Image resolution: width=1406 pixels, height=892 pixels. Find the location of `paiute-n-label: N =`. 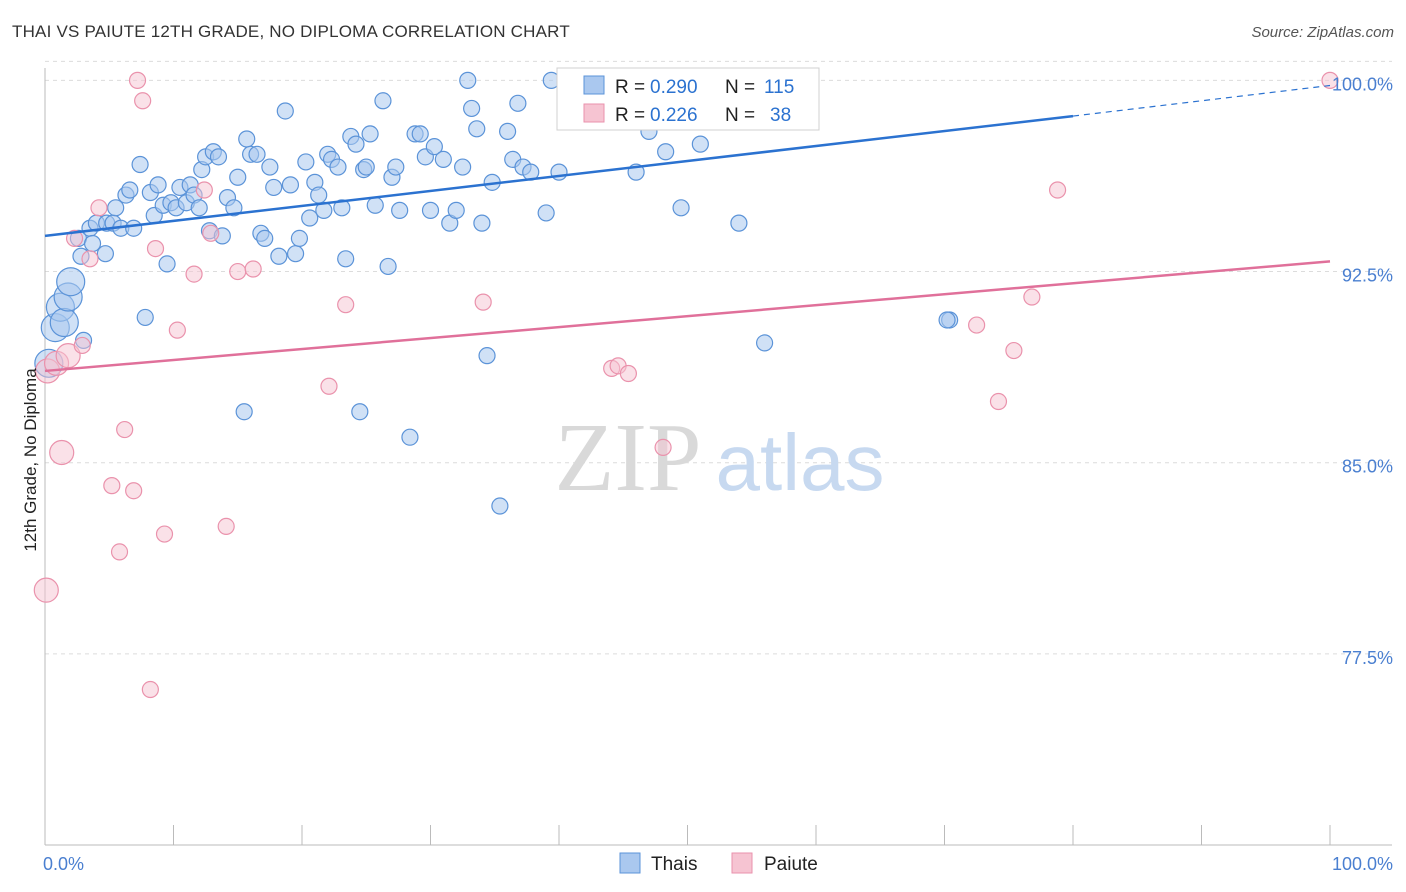

paiute-n-label: N = is located at coordinates (740, 115).